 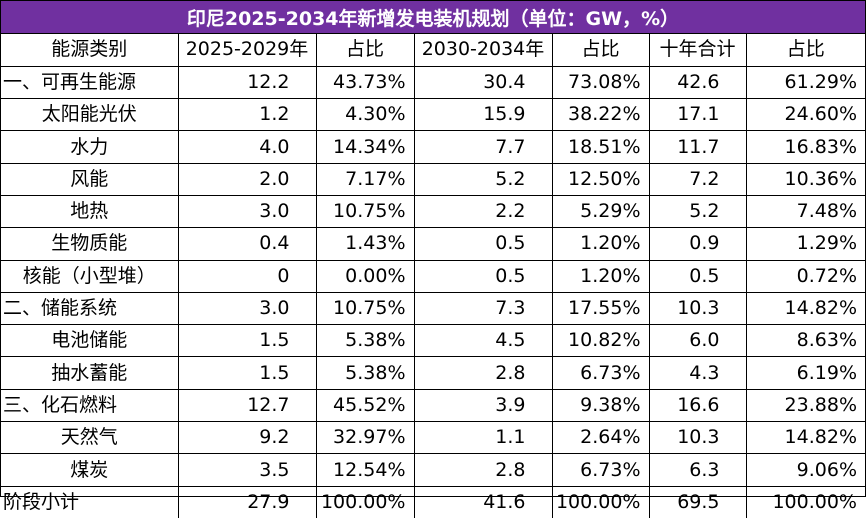 I want to click on row-share-2025-2029: 4.30%, so click(x=365, y=115).